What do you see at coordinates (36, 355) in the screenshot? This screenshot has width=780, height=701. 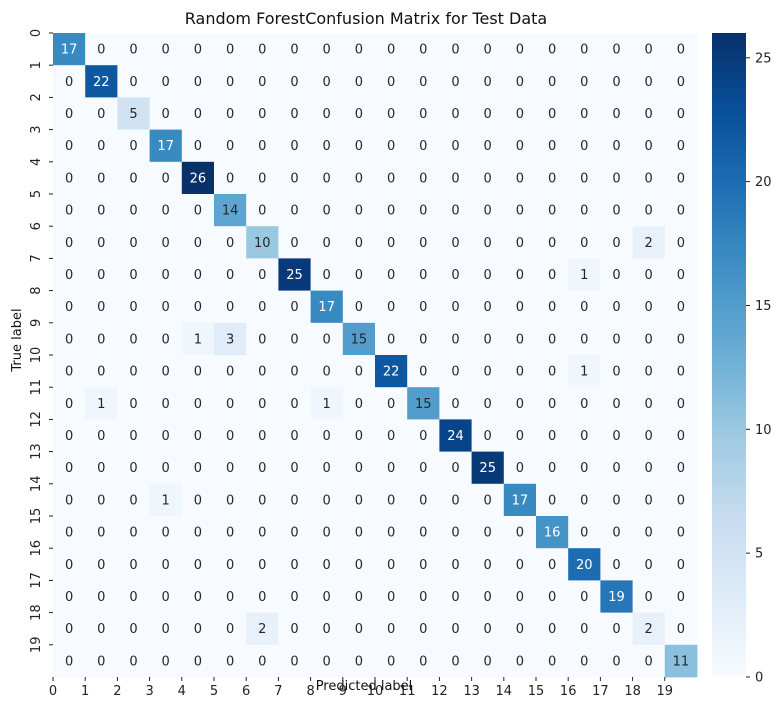 I see `y-tick-label: 10` at bounding box center [36, 355].